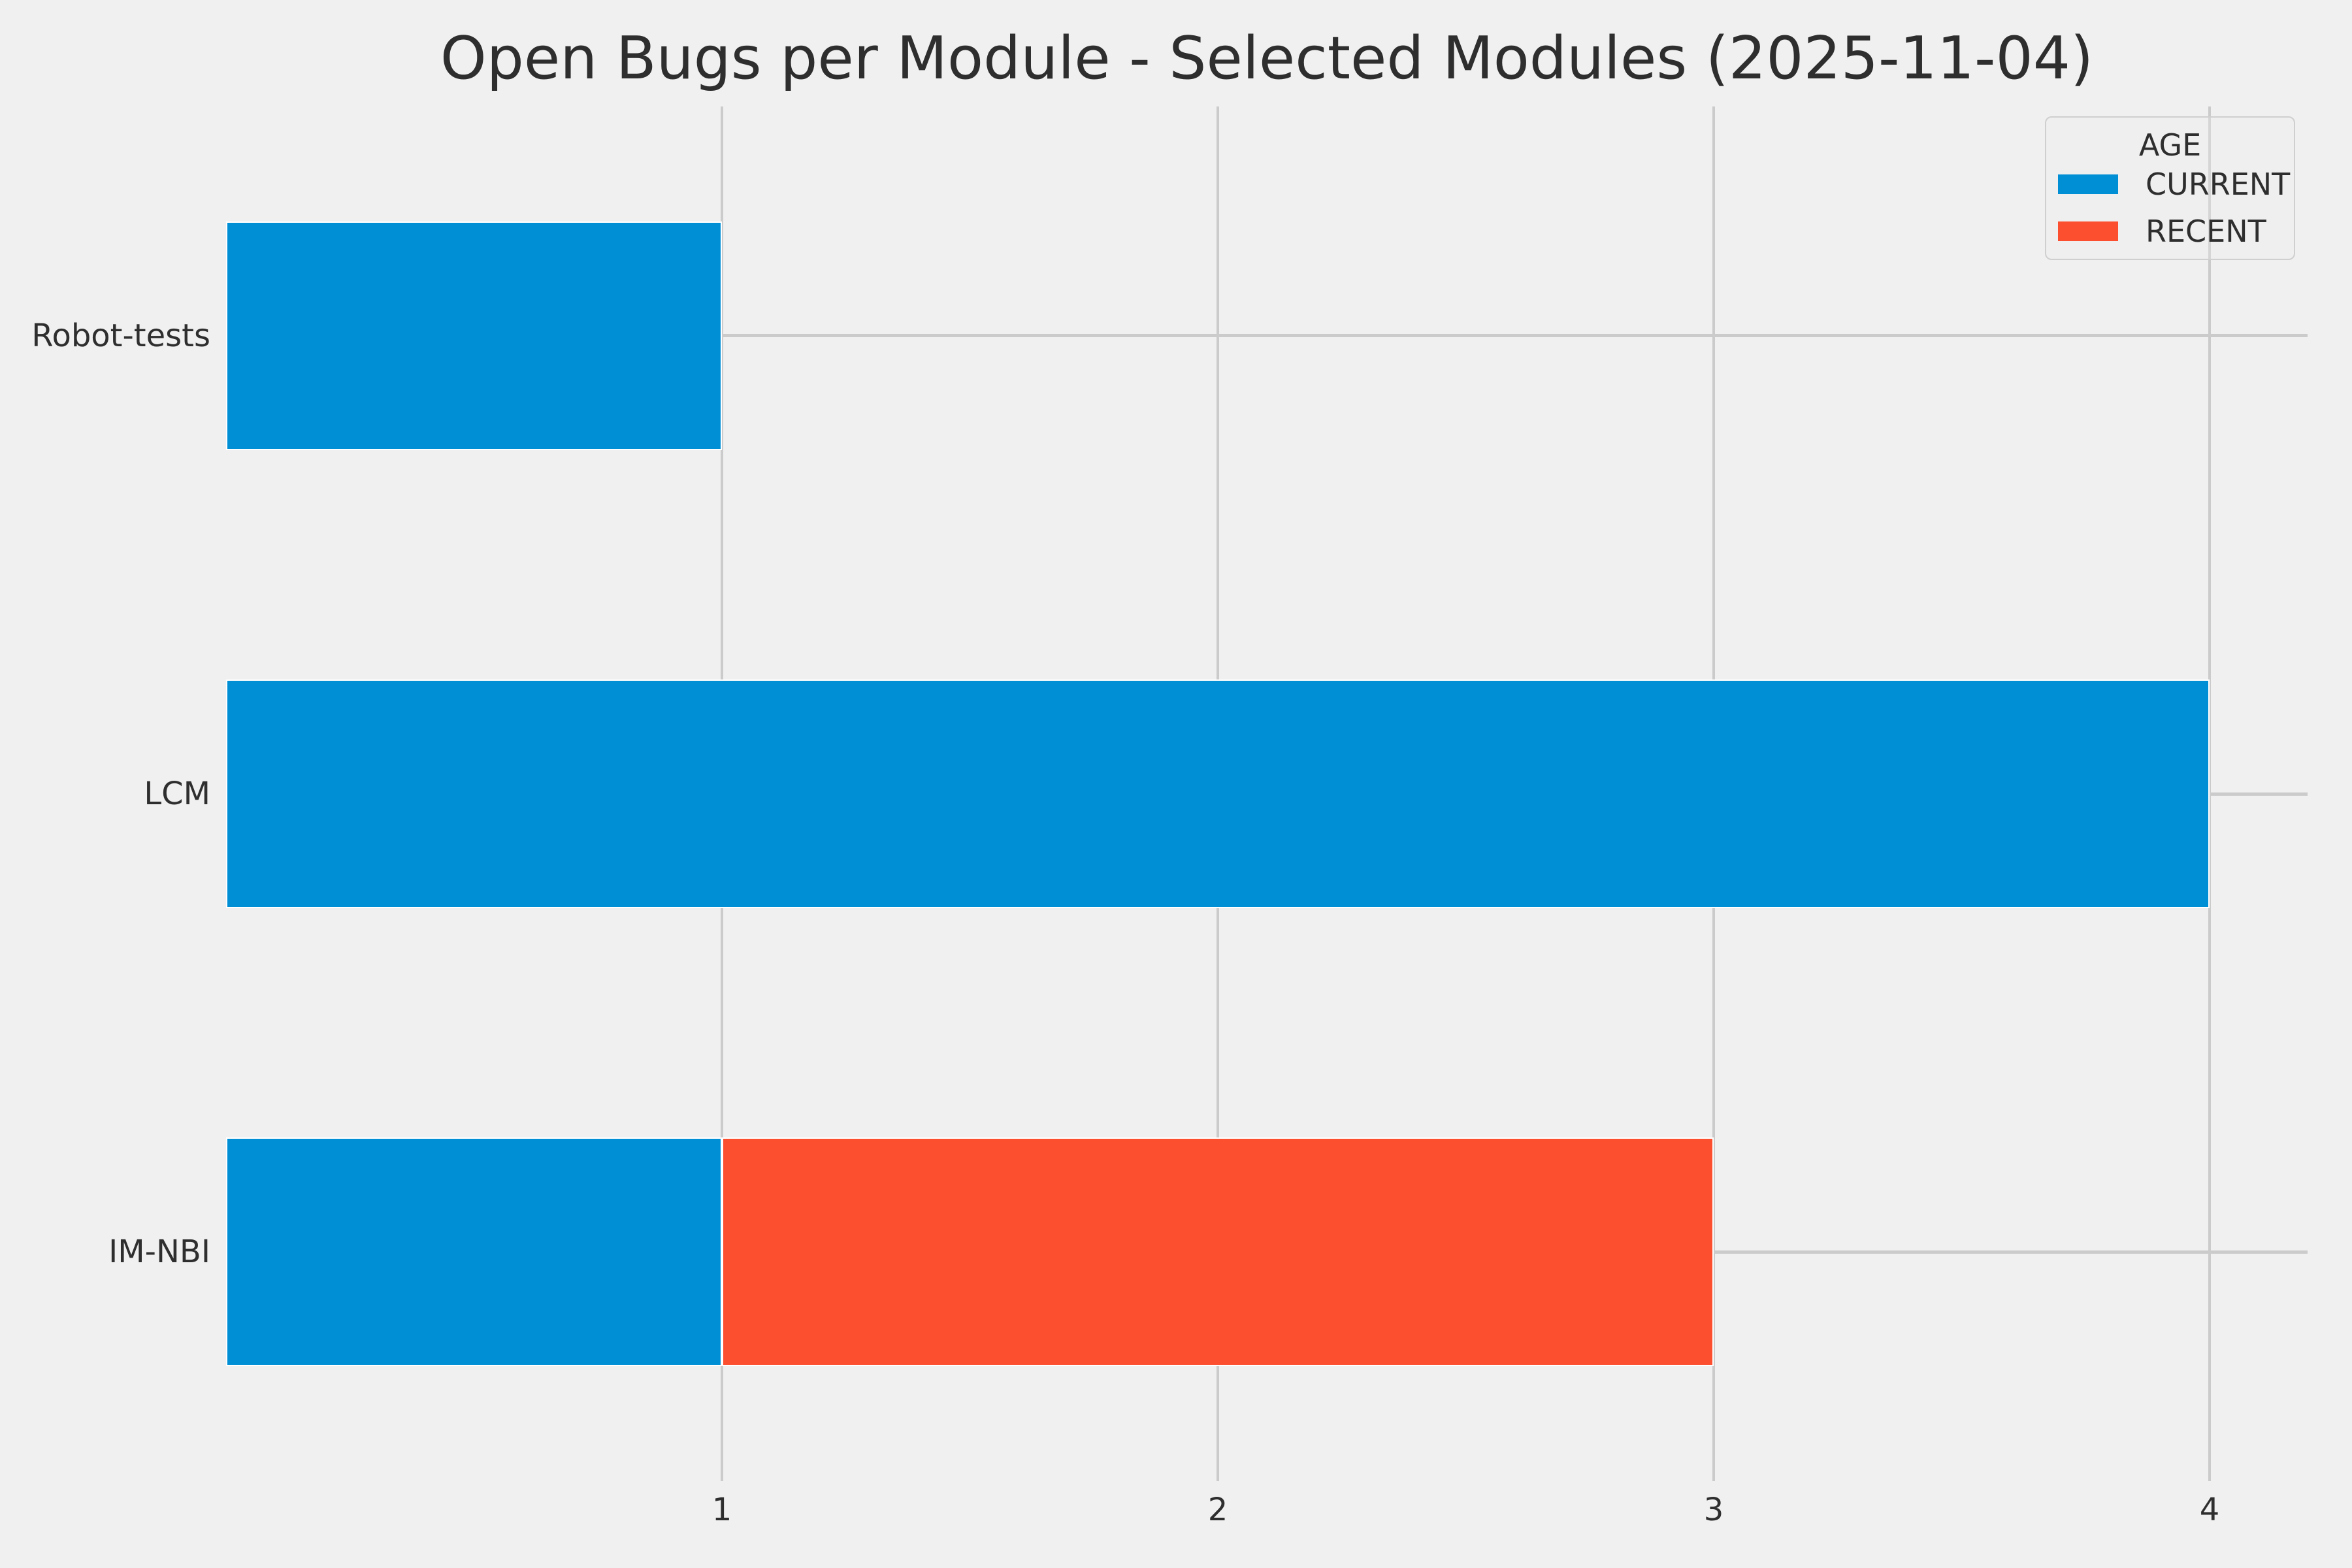  What do you see at coordinates (2174, 207) in the screenshot?
I see `legend-entries: CURRENT RECENT` at bounding box center [2174, 207].